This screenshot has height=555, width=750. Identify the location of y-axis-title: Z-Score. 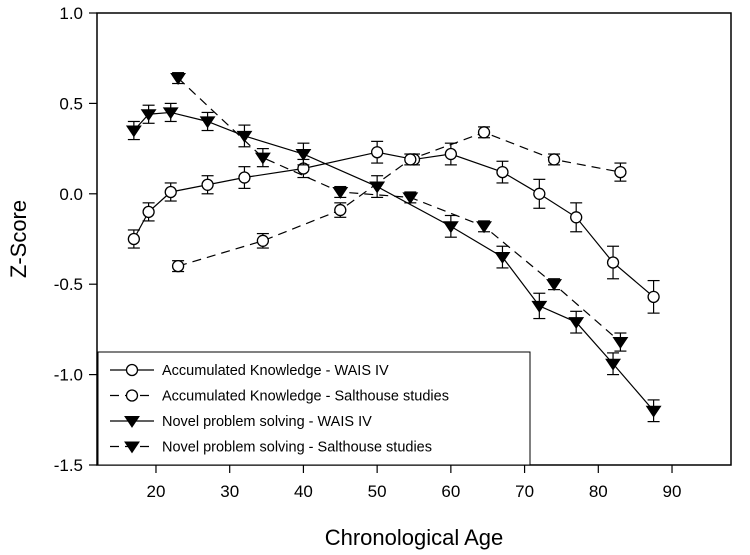
(18, 239).